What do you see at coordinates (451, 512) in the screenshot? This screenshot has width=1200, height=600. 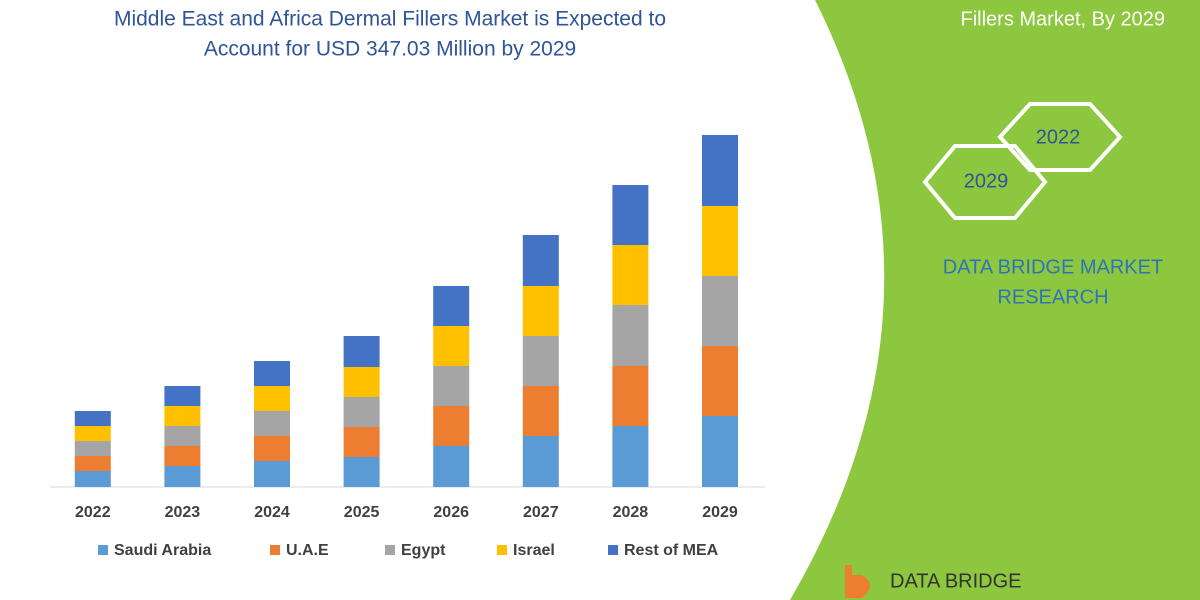 I see `x-tick-label: 2026` at bounding box center [451, 512].